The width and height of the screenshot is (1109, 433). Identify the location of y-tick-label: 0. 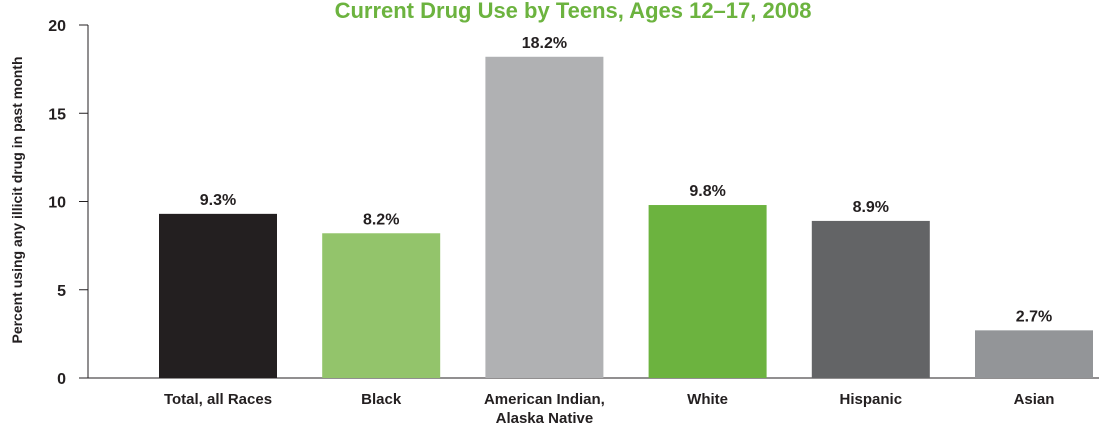
(61, 379).